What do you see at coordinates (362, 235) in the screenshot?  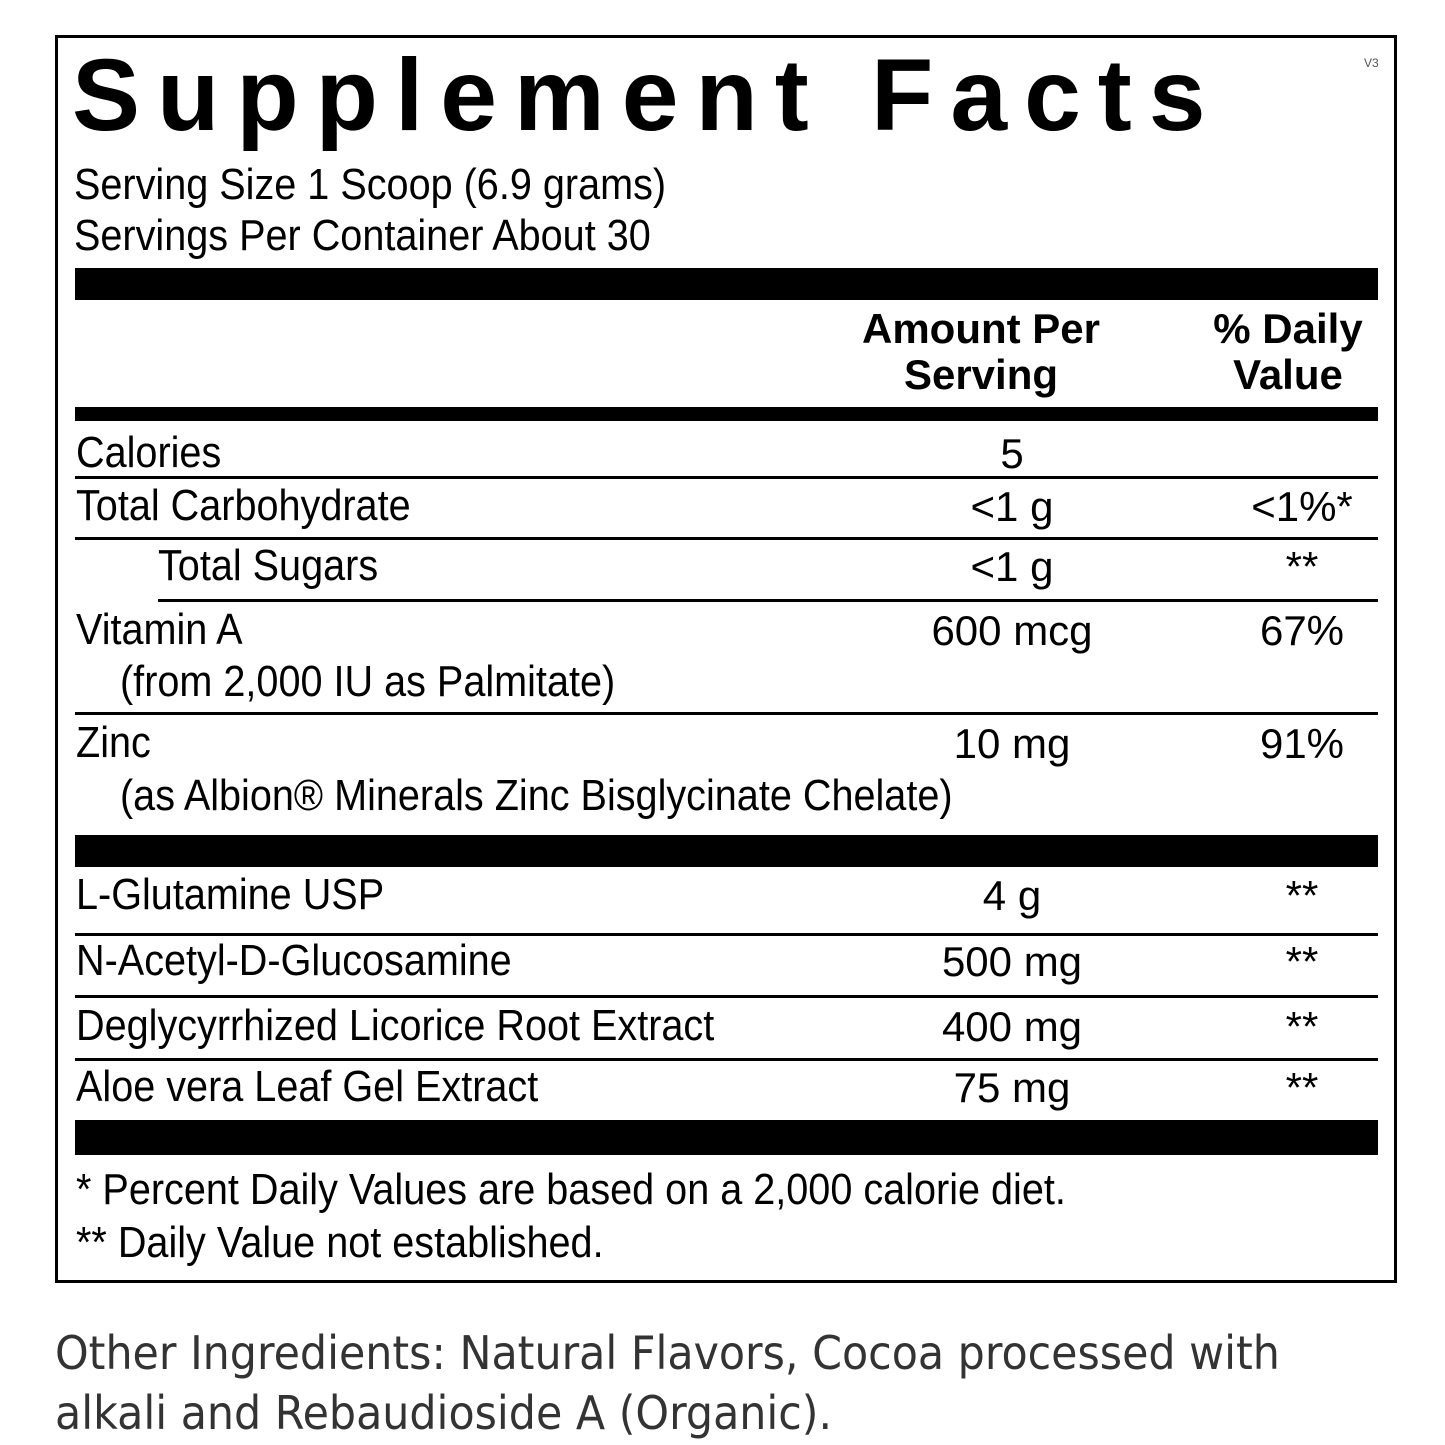 I see `servings-per-container: Servings Per Container About 30` at bounding box center [362, 235].